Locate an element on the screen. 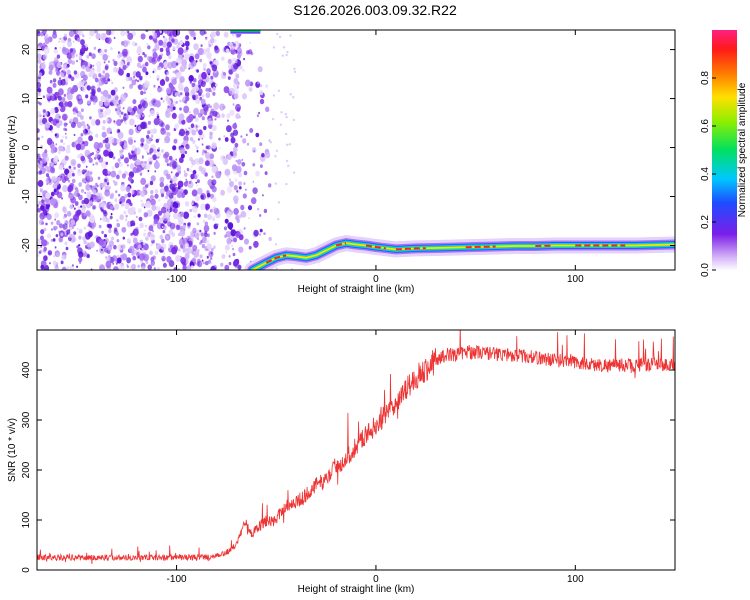  colorbar-gradient is located at coordinates (724, 150).